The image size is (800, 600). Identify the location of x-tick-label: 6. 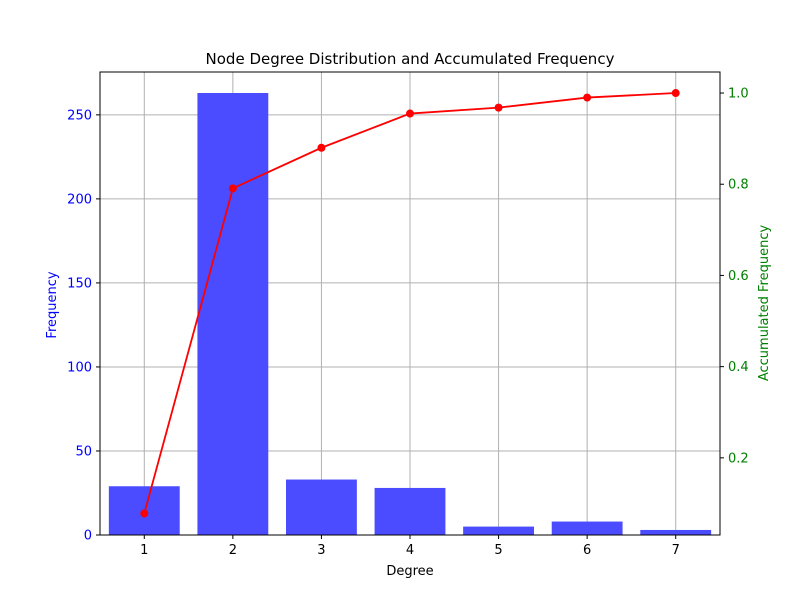
(587, 550).